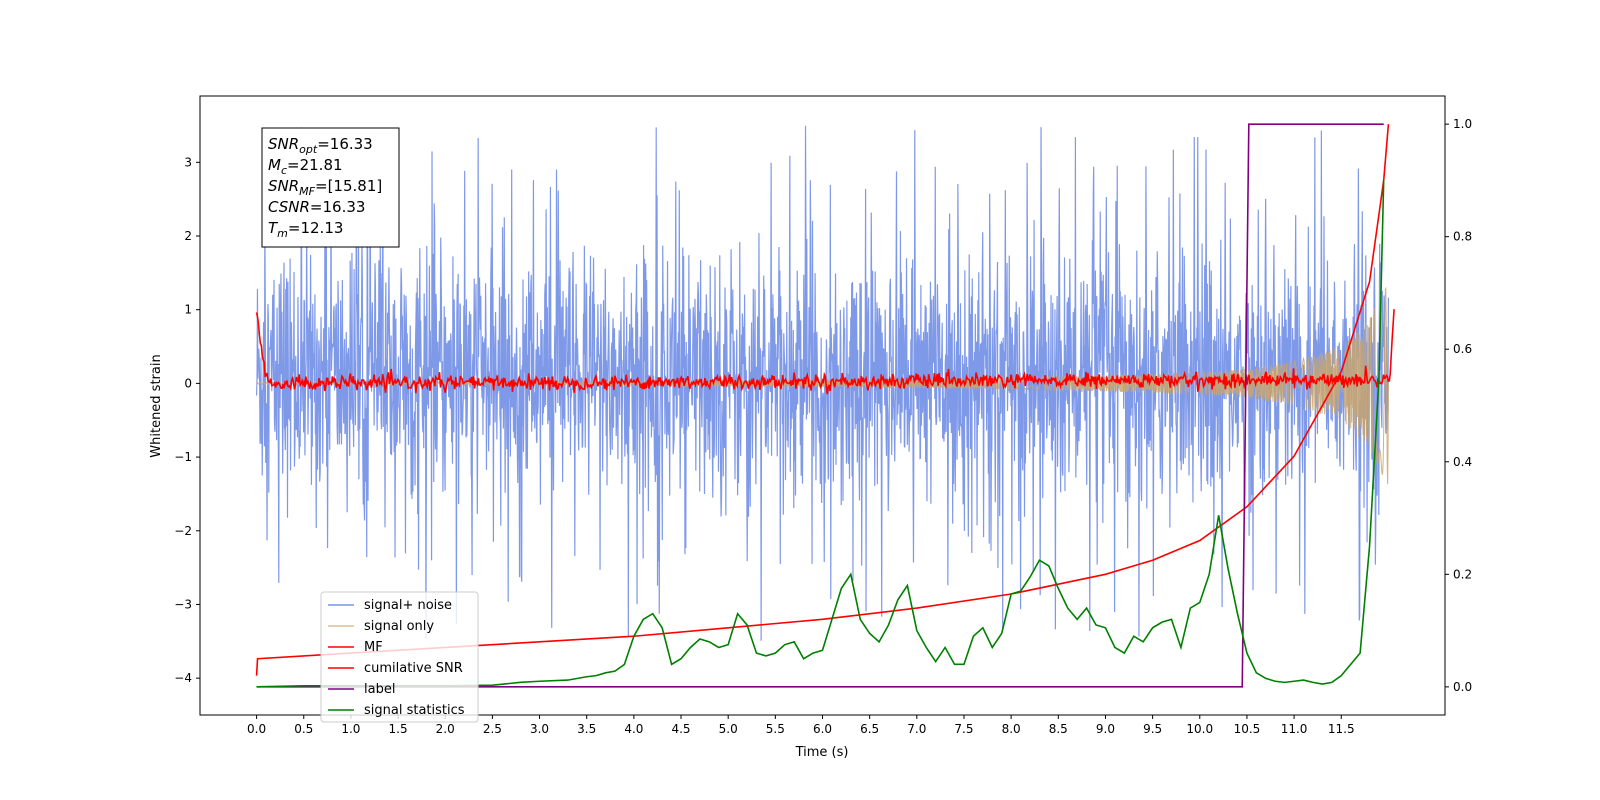 The image size is (1600, 800). What do you see at coordinates (539, 729) in the screenshot?
I see `x-tick-label: 3.0` at bounding box center [539, 729].